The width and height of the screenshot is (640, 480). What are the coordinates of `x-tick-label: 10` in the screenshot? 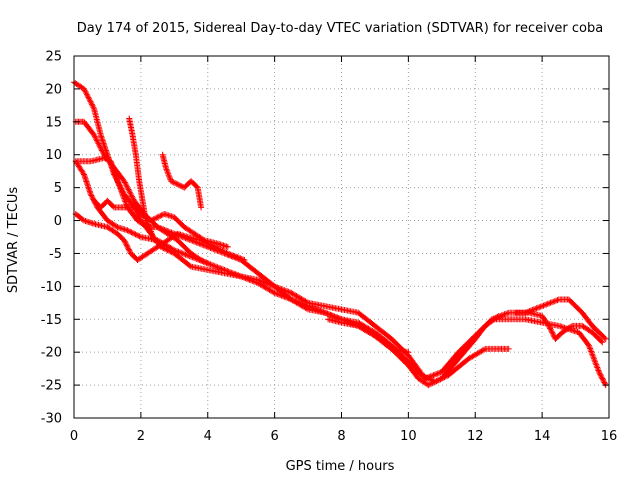 It's located at (408, 436).